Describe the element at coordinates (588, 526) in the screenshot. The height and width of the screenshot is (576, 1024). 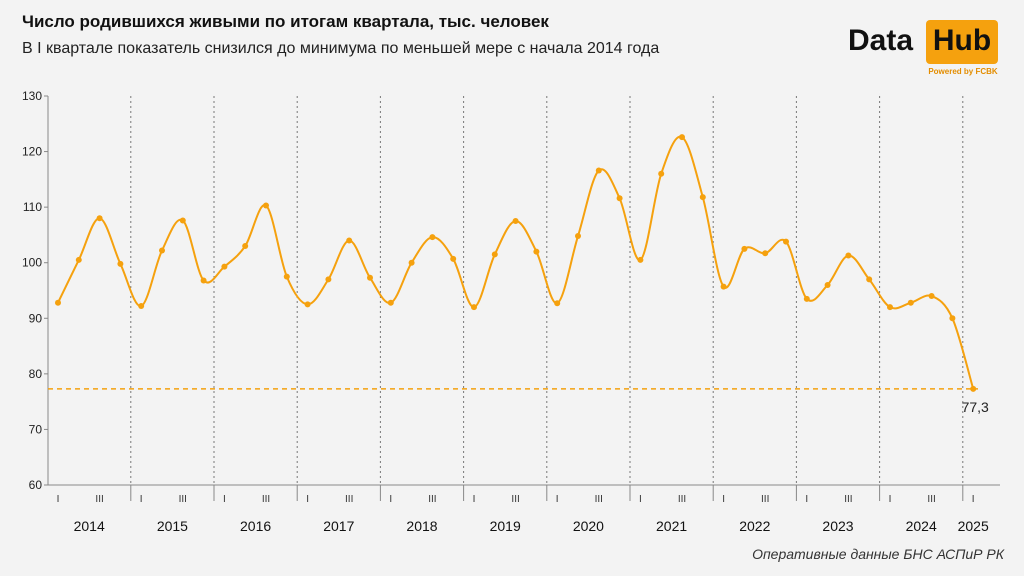
I see `x-year-label: 2020` at that location.